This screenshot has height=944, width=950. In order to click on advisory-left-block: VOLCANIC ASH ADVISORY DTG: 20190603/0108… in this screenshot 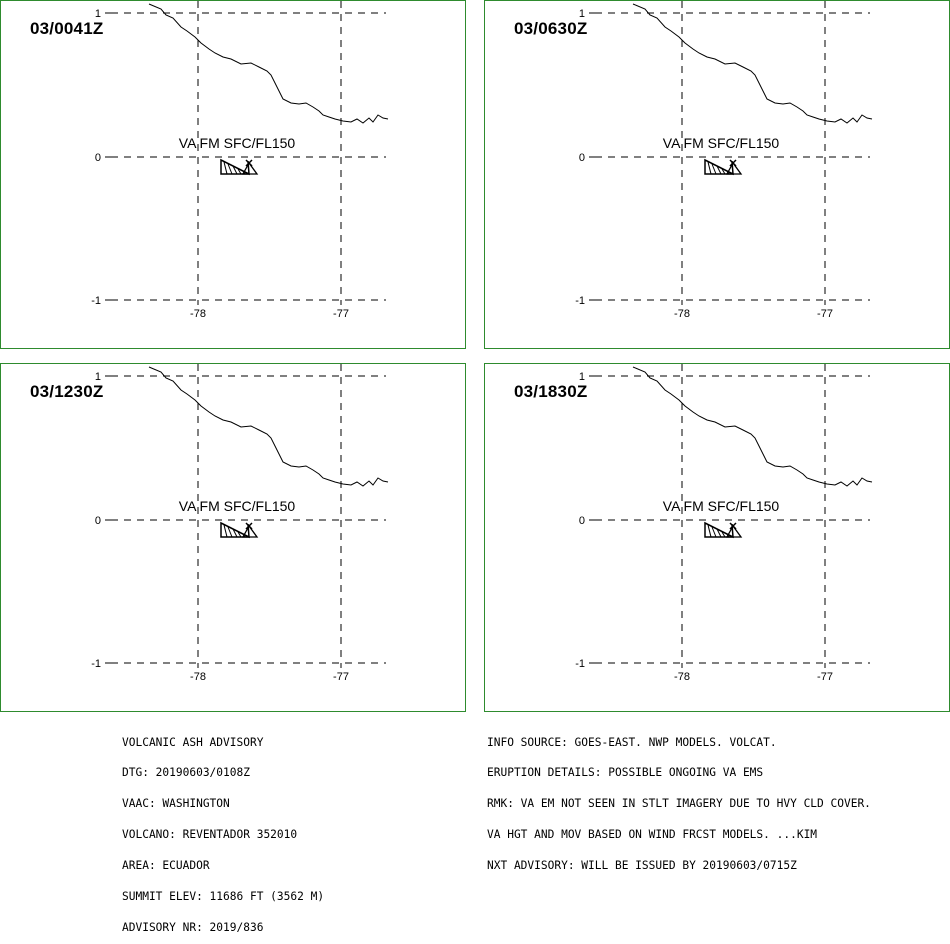, I will do `click(223, 830)`.